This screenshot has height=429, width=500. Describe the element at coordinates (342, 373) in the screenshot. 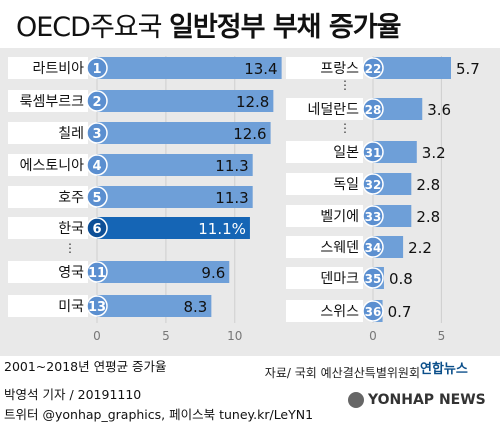

I see `source-text: 자료/ 국회 예산결산특별위원회` at that location.